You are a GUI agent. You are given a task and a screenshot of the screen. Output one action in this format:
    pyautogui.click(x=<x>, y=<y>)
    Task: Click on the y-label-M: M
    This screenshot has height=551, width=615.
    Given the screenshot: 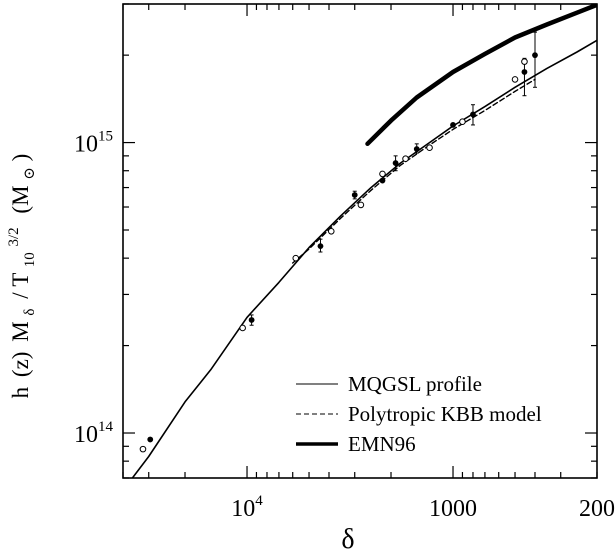 What is the action you would take?
    pyautogui.click(x=20, y=331)
    